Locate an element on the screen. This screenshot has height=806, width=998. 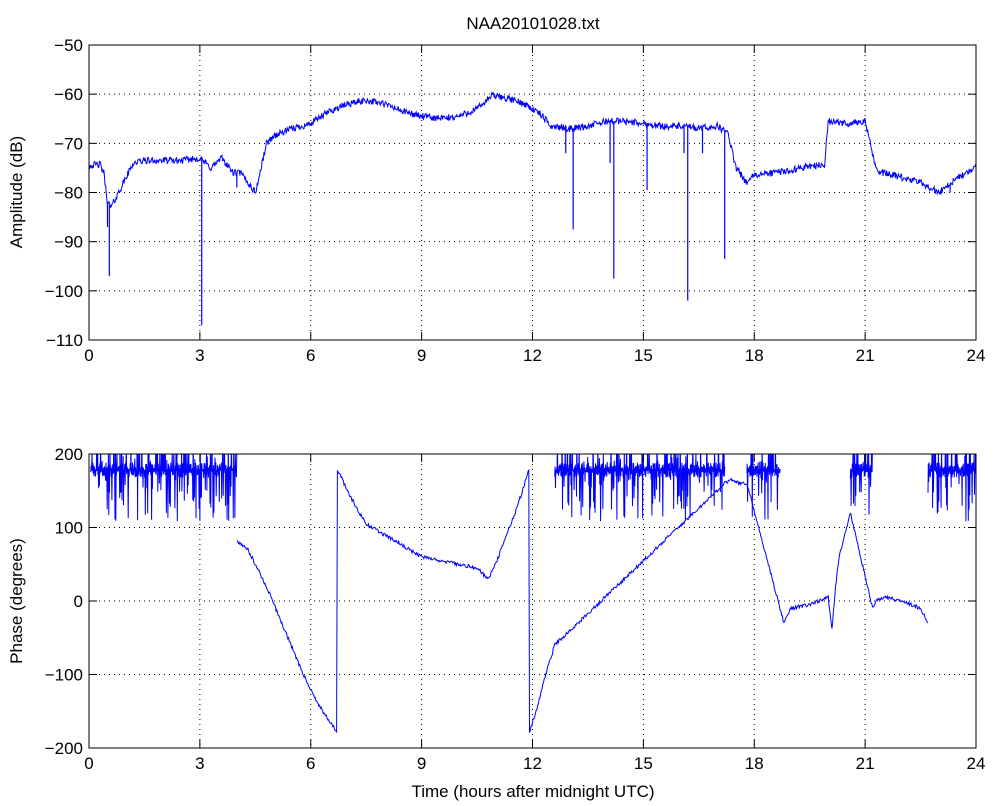
x-axis-label: Time (hours after midnight UTC) is located at coordinates (532, 791).